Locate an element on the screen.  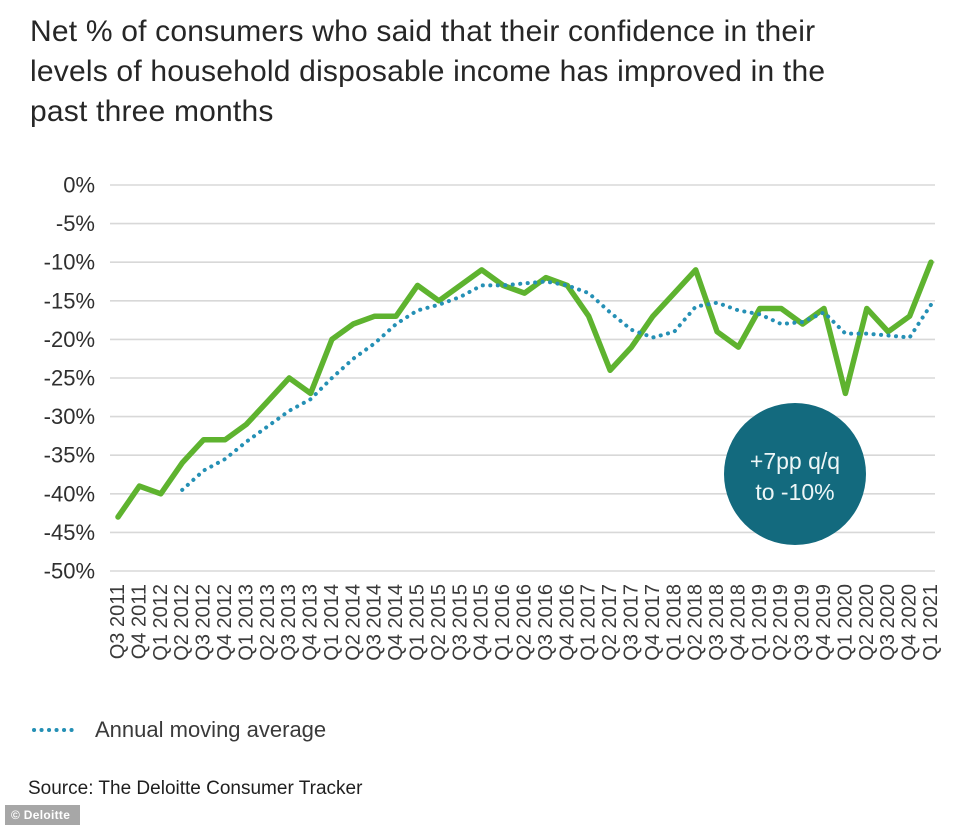
x-axis-tick-label: Q4 2013 is located at coordinates (311, 622).